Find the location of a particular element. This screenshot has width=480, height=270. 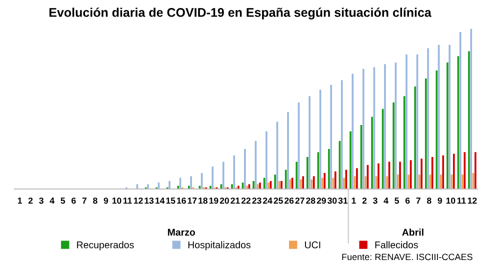

text: Abril is located at coordinates (413, 232).